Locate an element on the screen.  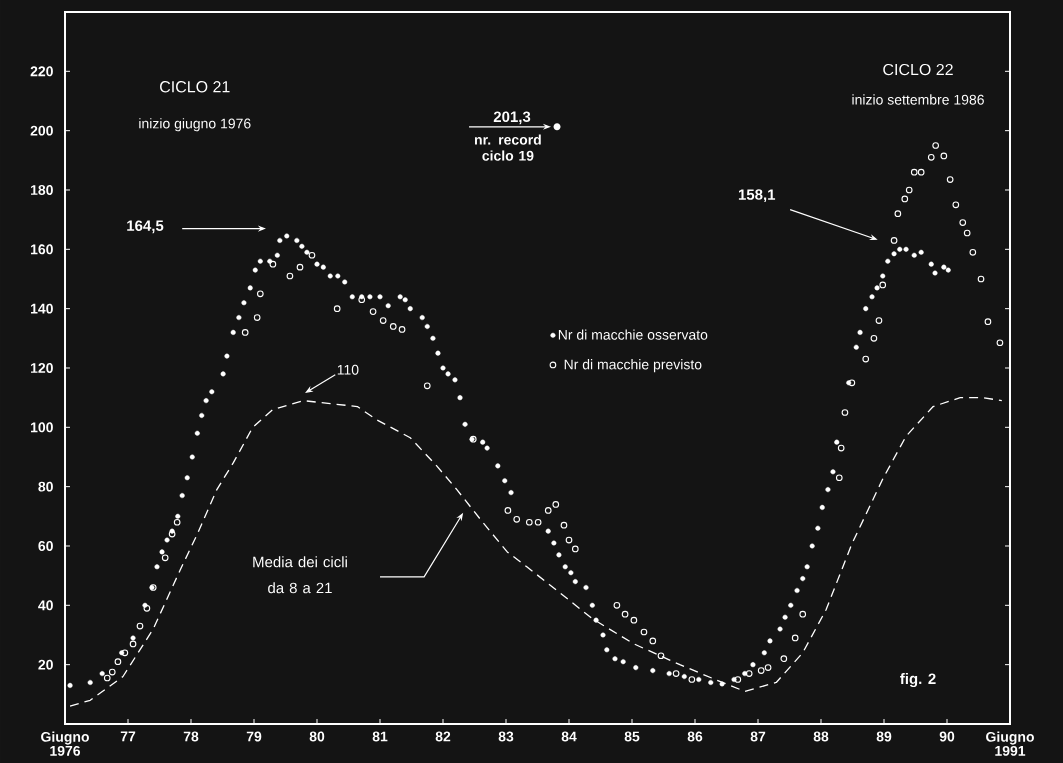
annotation: 110 is located at coordinates (348, 369).